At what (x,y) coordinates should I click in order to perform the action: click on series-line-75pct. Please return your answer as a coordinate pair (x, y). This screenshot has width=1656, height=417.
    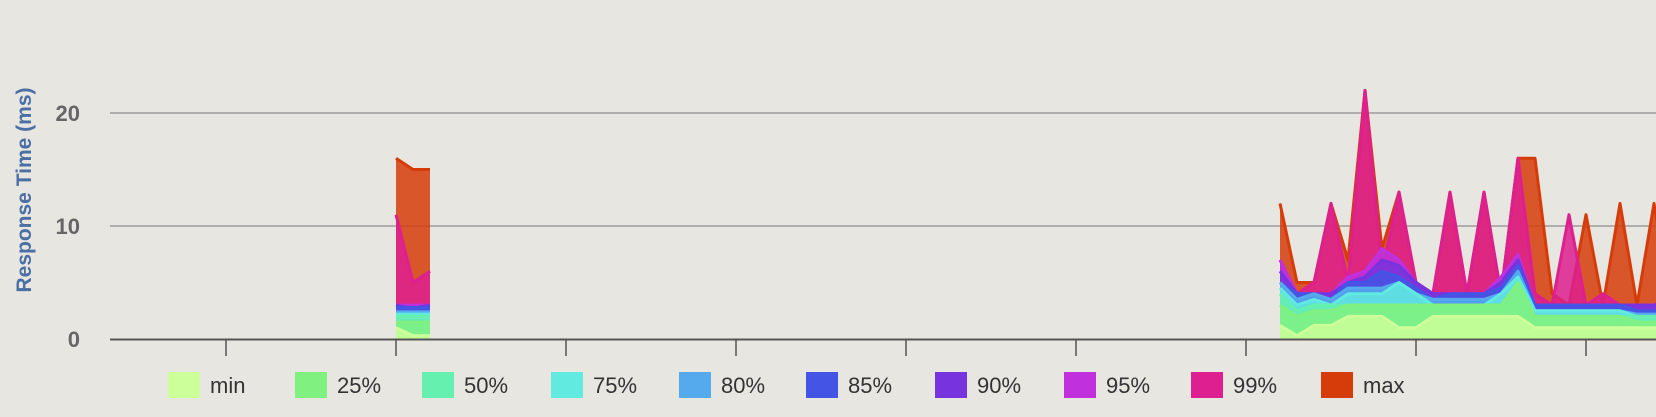
    Looking at the image, I should click on (1467, 296).